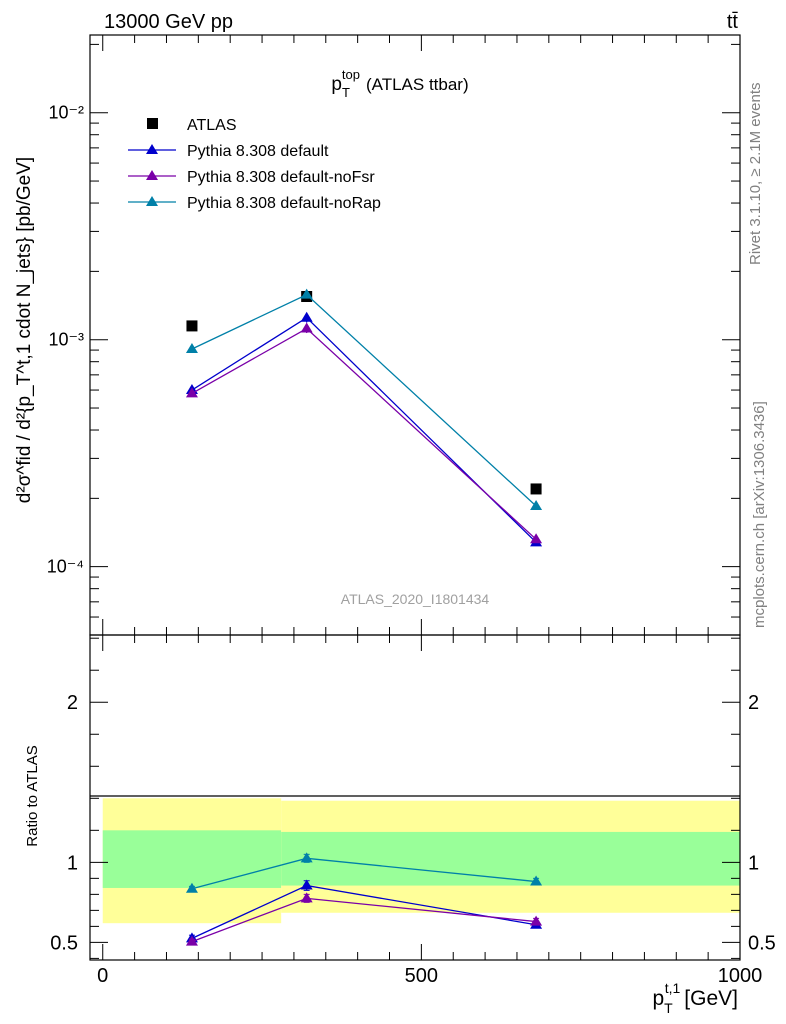  What do you see at coordinates (740, 976) in the screenshot?
I see `x-tick-label: 1000` at bounding box center [740, 976].